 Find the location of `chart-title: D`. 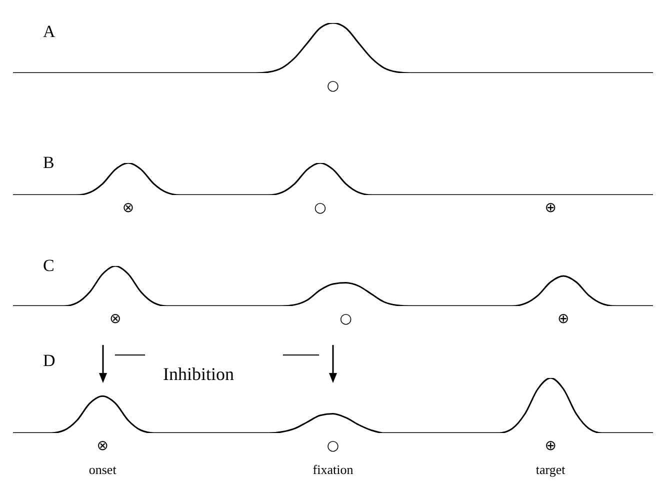

chart-title: D is located at coordinates (49, 361).